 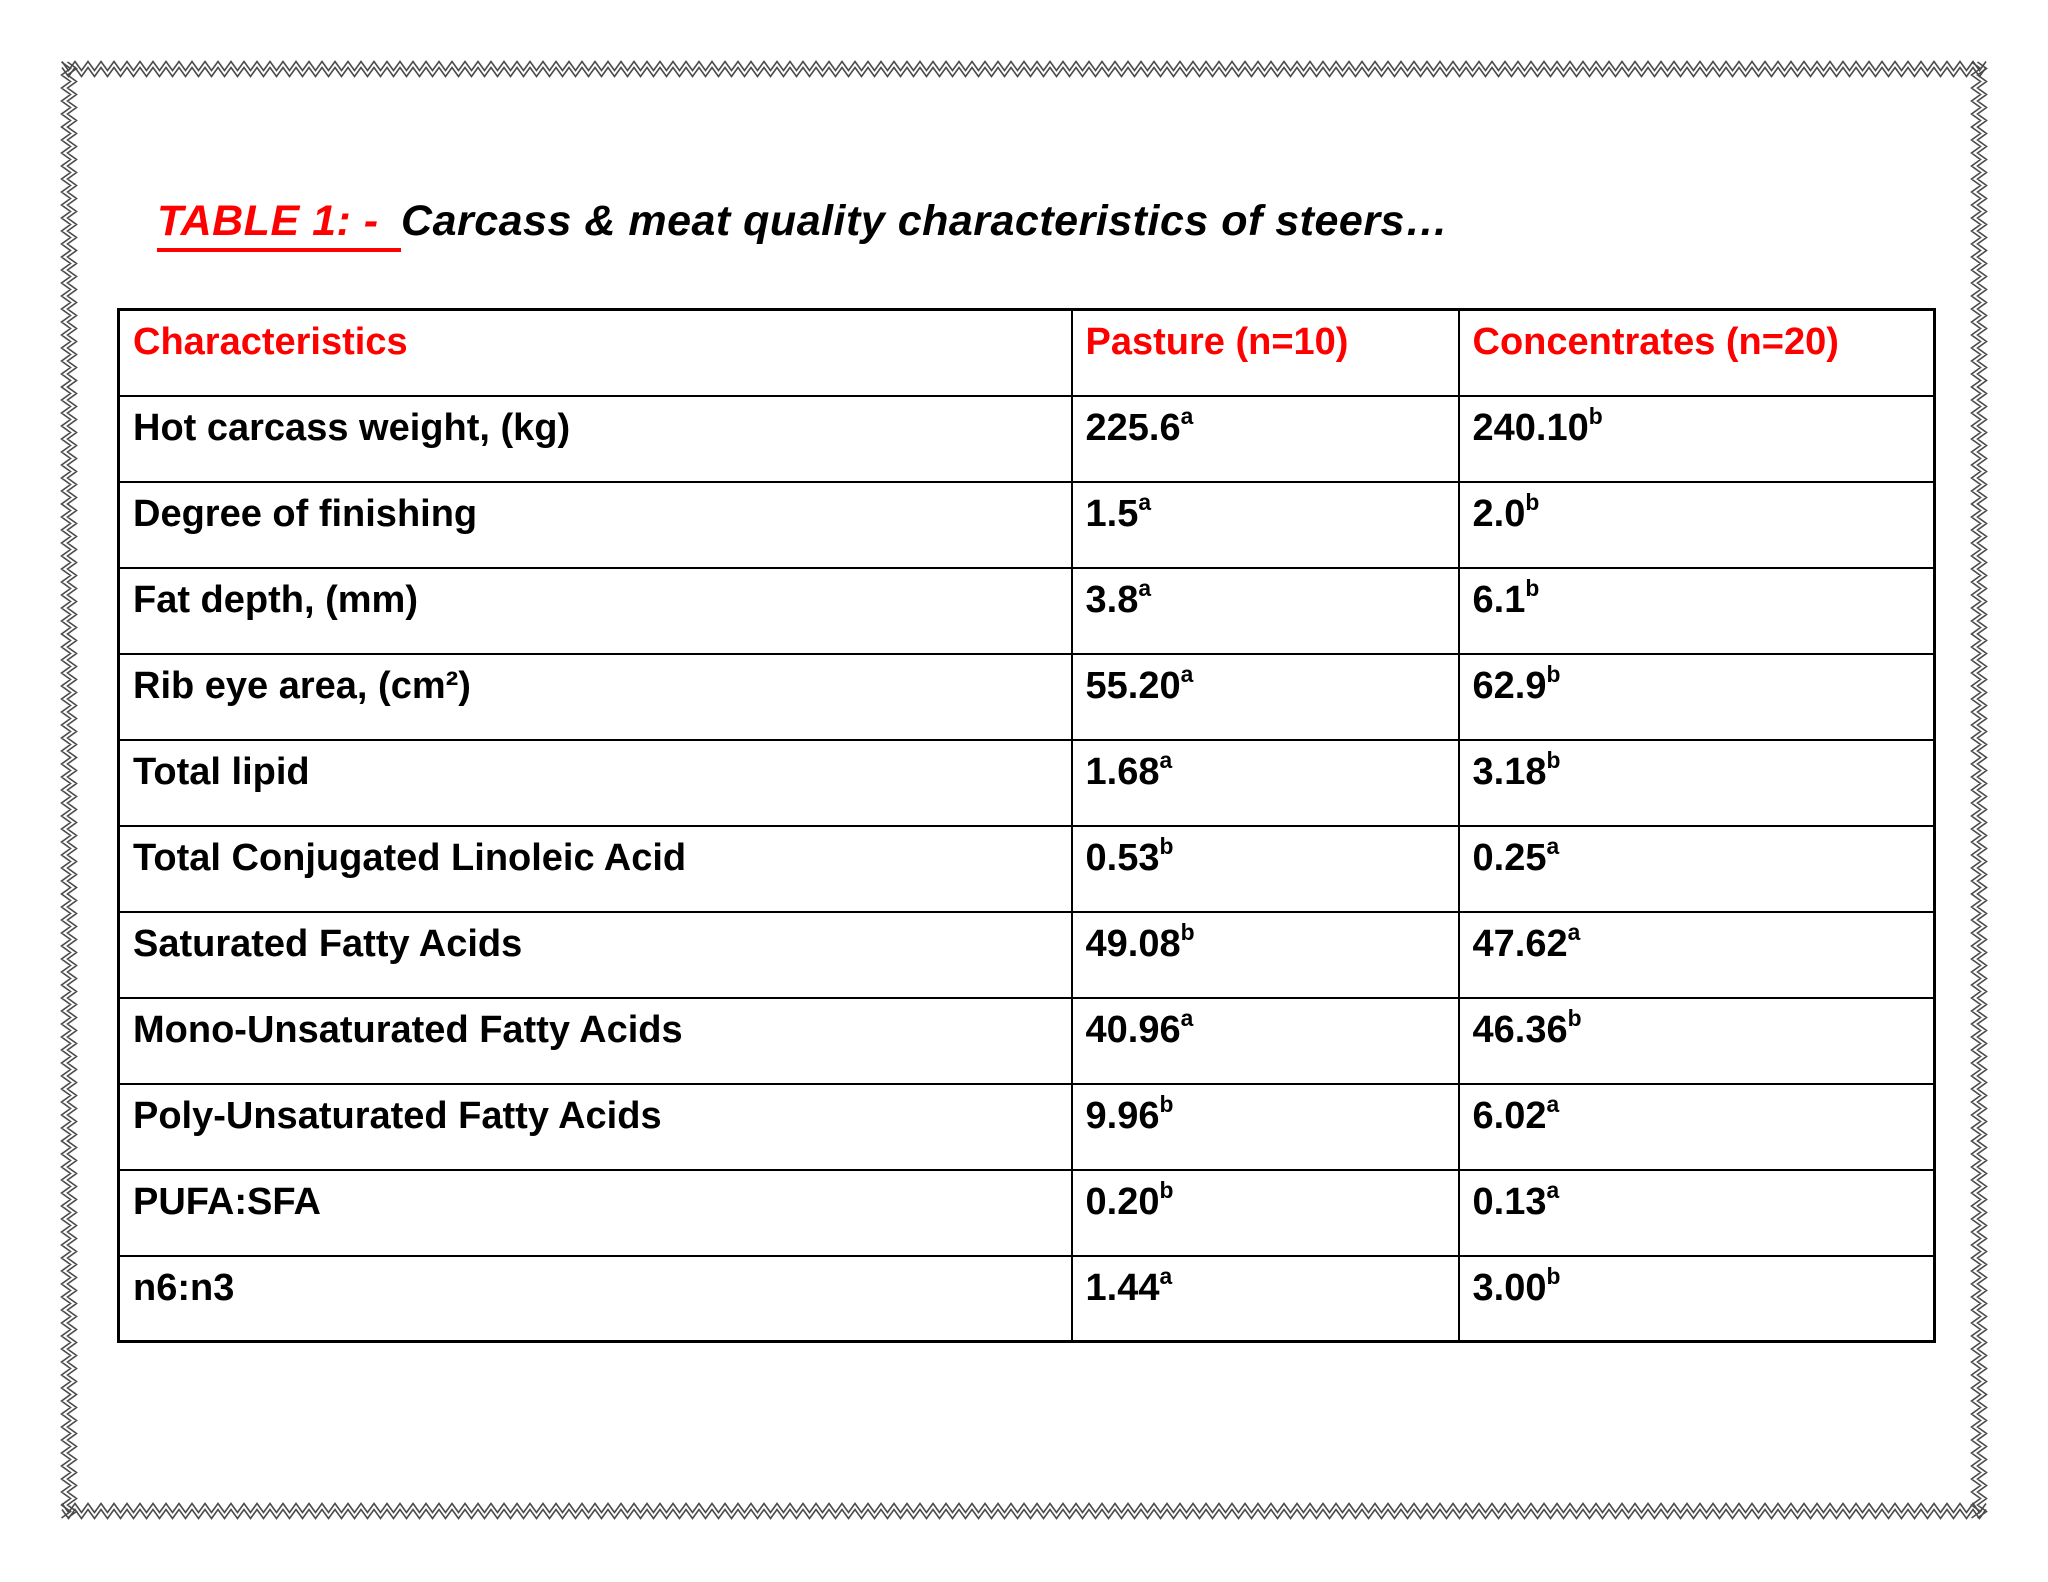 What do you see at coordinates (1696, 1040) in the screenshot?
I see `concentrates-value: 46.36b` at bounding box center [1696, 1040].